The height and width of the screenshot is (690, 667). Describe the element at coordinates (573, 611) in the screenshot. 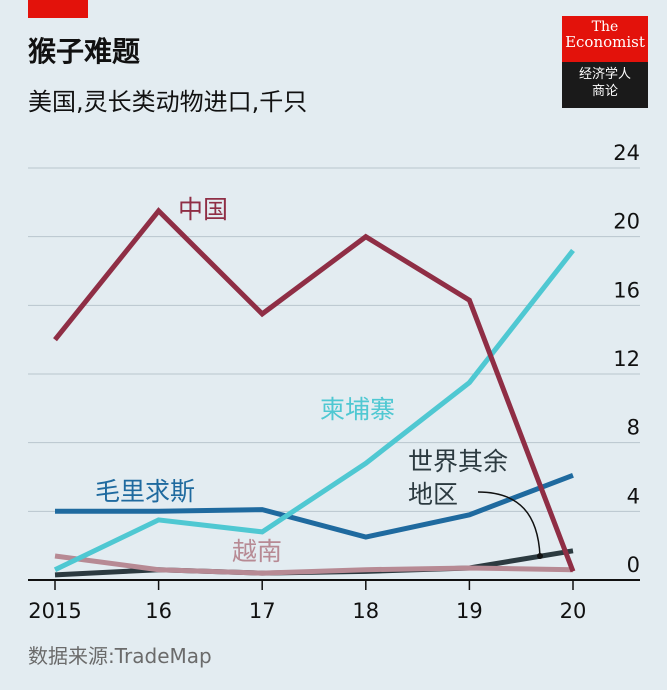

I see `x-tick-label: 20` at that location.